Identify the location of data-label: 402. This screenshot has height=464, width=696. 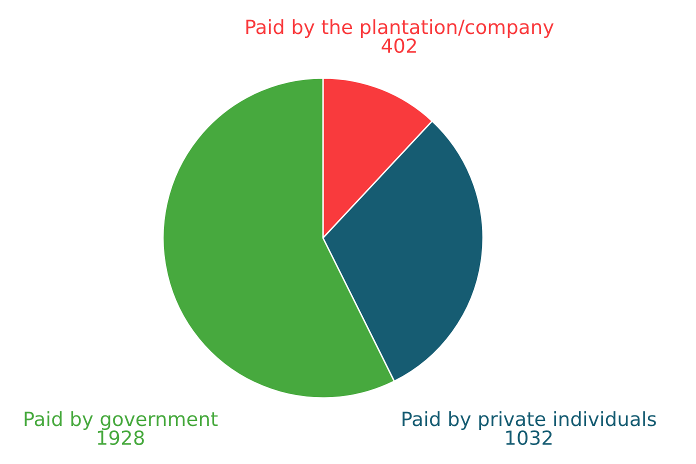
(399, 46).